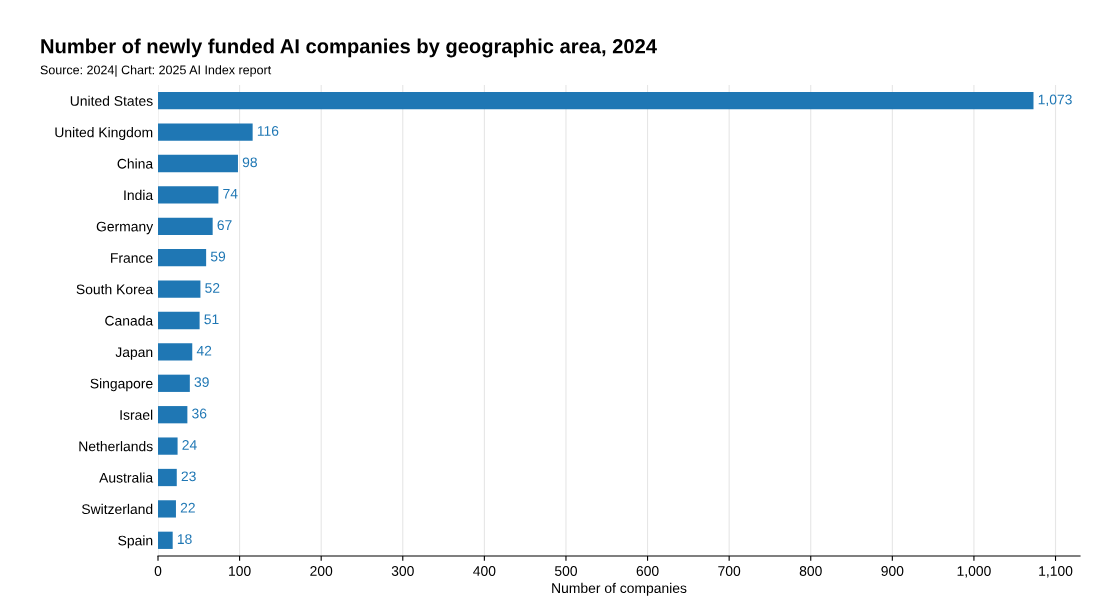  Describe the element at coordinates (1056, 572) in the screenshot. I see `x-tick-label: 1,100` at that location.